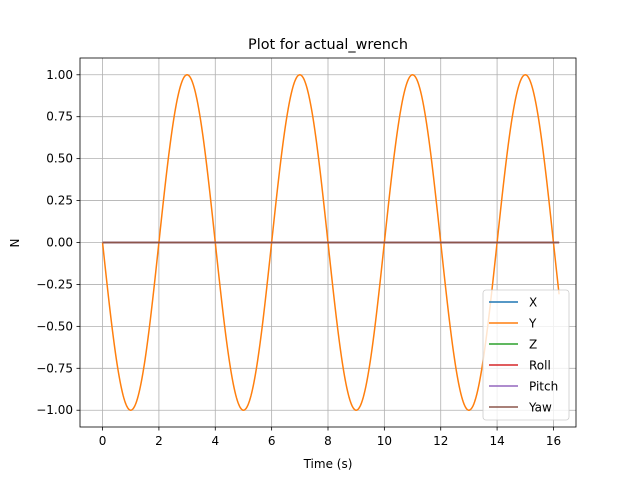  What do you see at coordinates (59, 117) in the screenshot?
I see `y-tick-label: 0.75` at bounding box center [59, 117].